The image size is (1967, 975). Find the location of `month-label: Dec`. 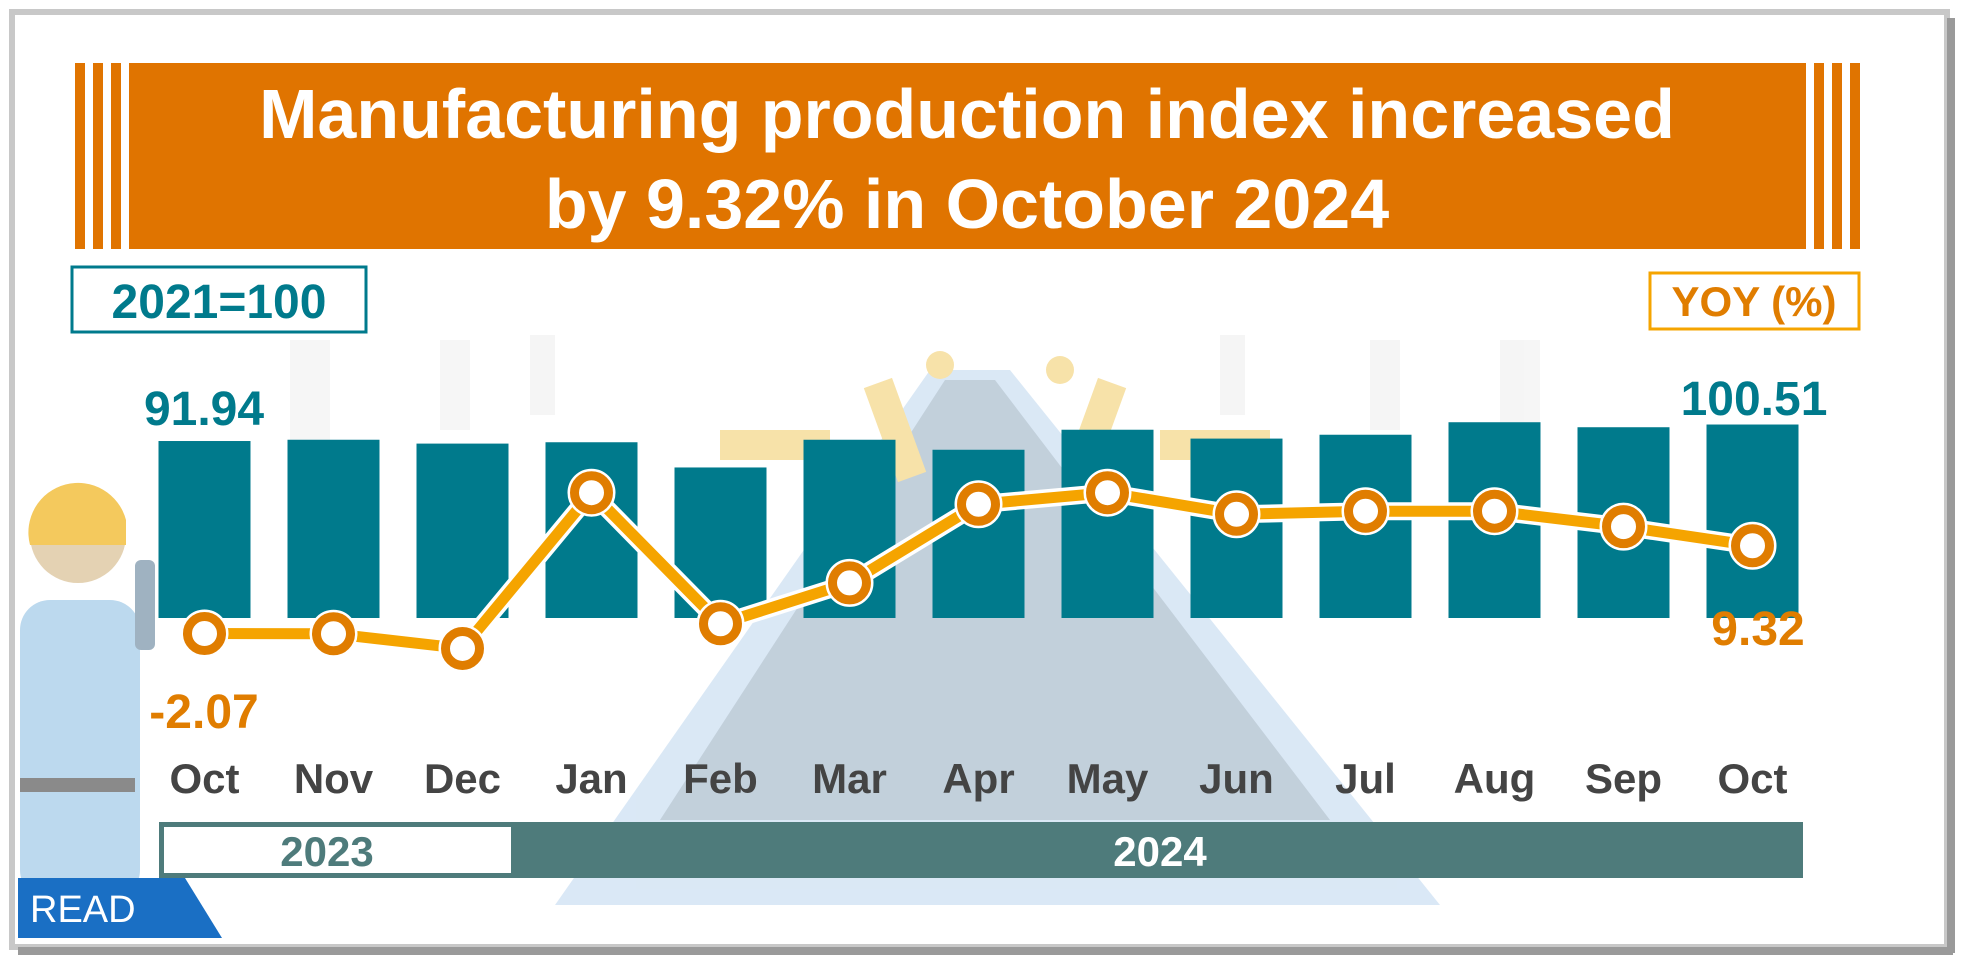

month-label: Dec is located at coordinates (462, 778).